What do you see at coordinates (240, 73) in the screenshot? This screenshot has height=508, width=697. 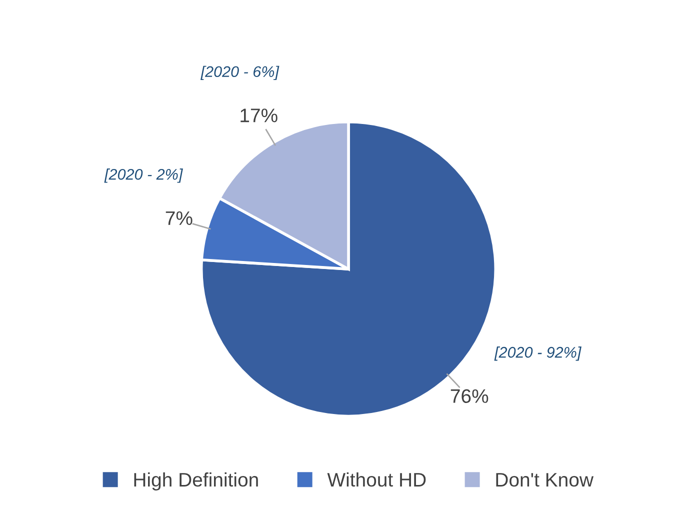 I see `text: [2020 - 6%]` at bounding box center [240, 73].